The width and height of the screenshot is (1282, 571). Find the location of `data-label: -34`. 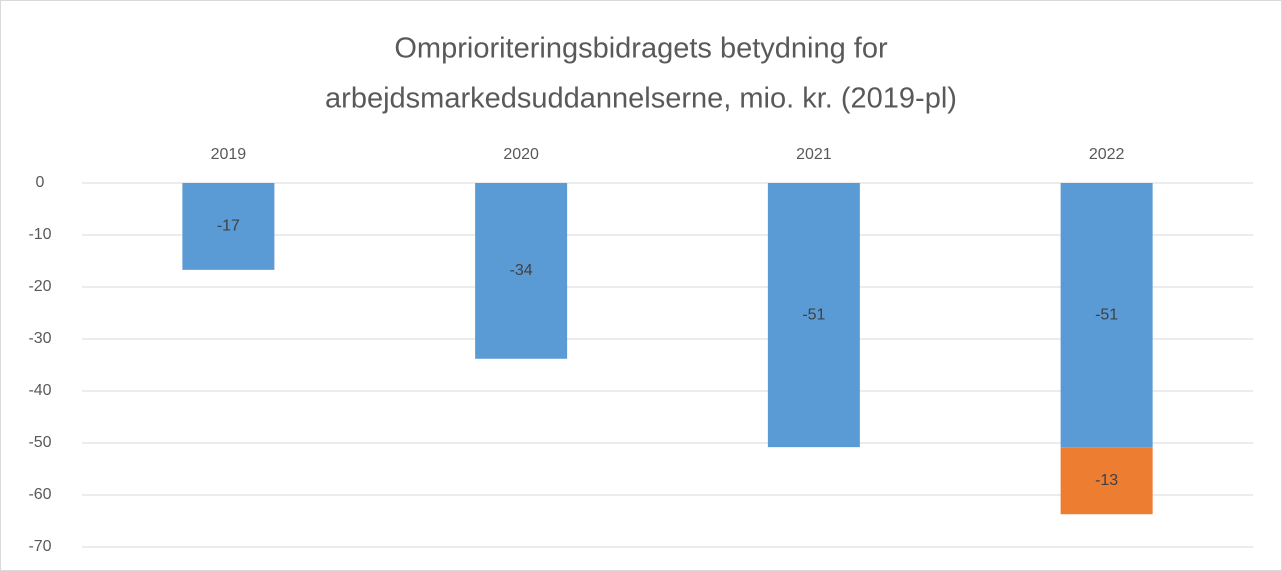

data-label: -34 is located at coordinates (521, 270).